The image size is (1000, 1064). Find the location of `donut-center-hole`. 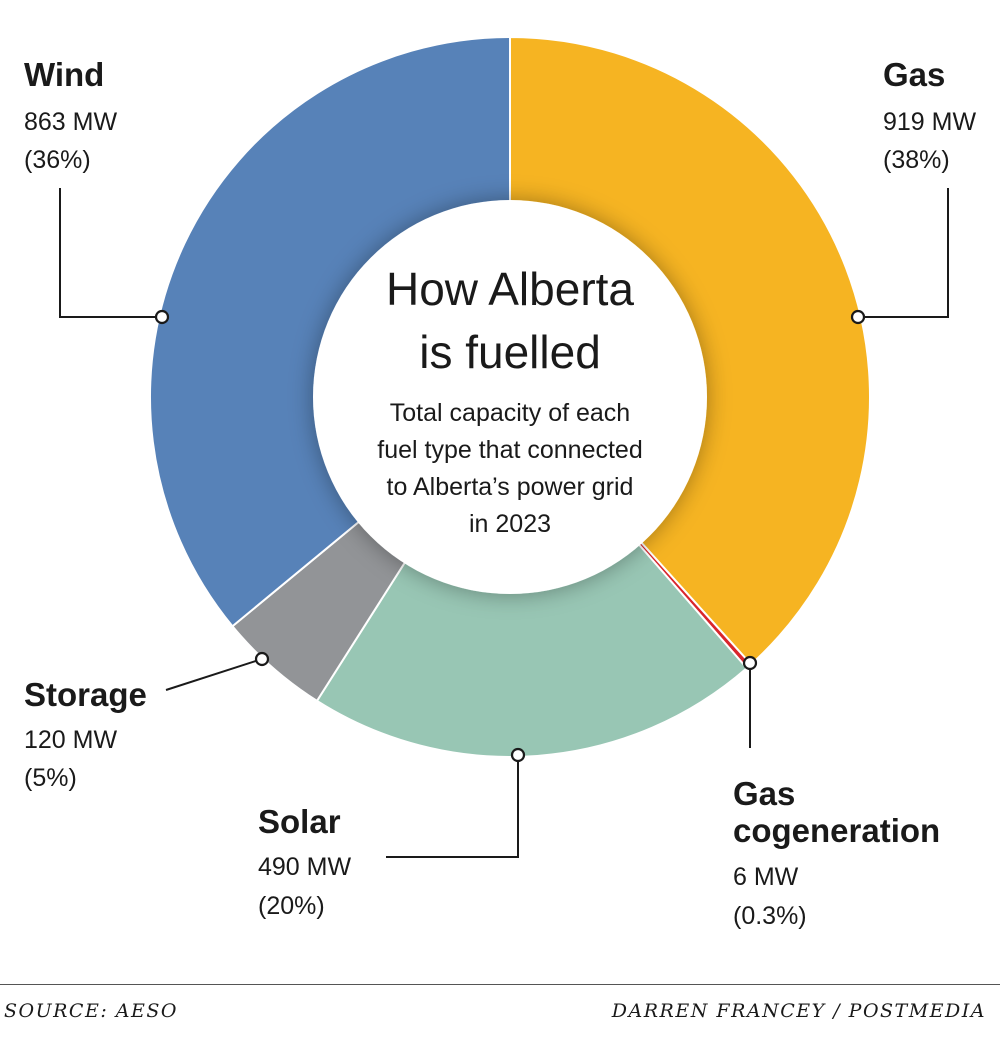

donut-center-hole is located at coordinates (510, 397).